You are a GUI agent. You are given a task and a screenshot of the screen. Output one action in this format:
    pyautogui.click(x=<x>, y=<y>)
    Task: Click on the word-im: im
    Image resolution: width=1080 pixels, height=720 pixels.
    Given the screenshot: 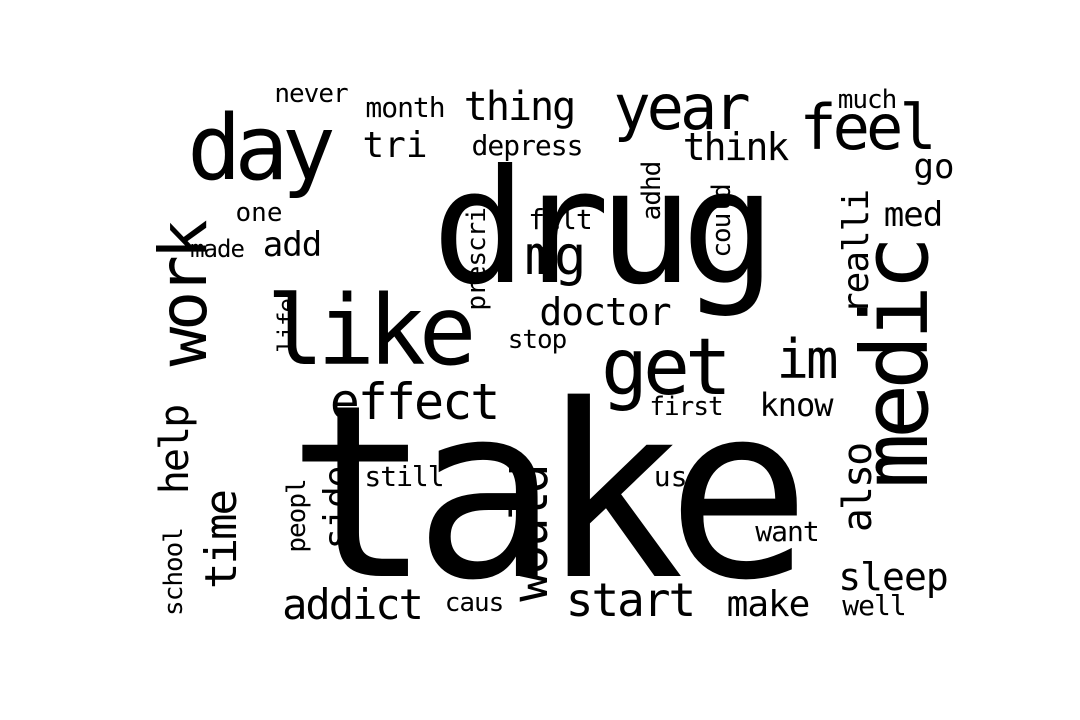 What is the action you would take?
    pyautogui.click(x=807, y=359)
    